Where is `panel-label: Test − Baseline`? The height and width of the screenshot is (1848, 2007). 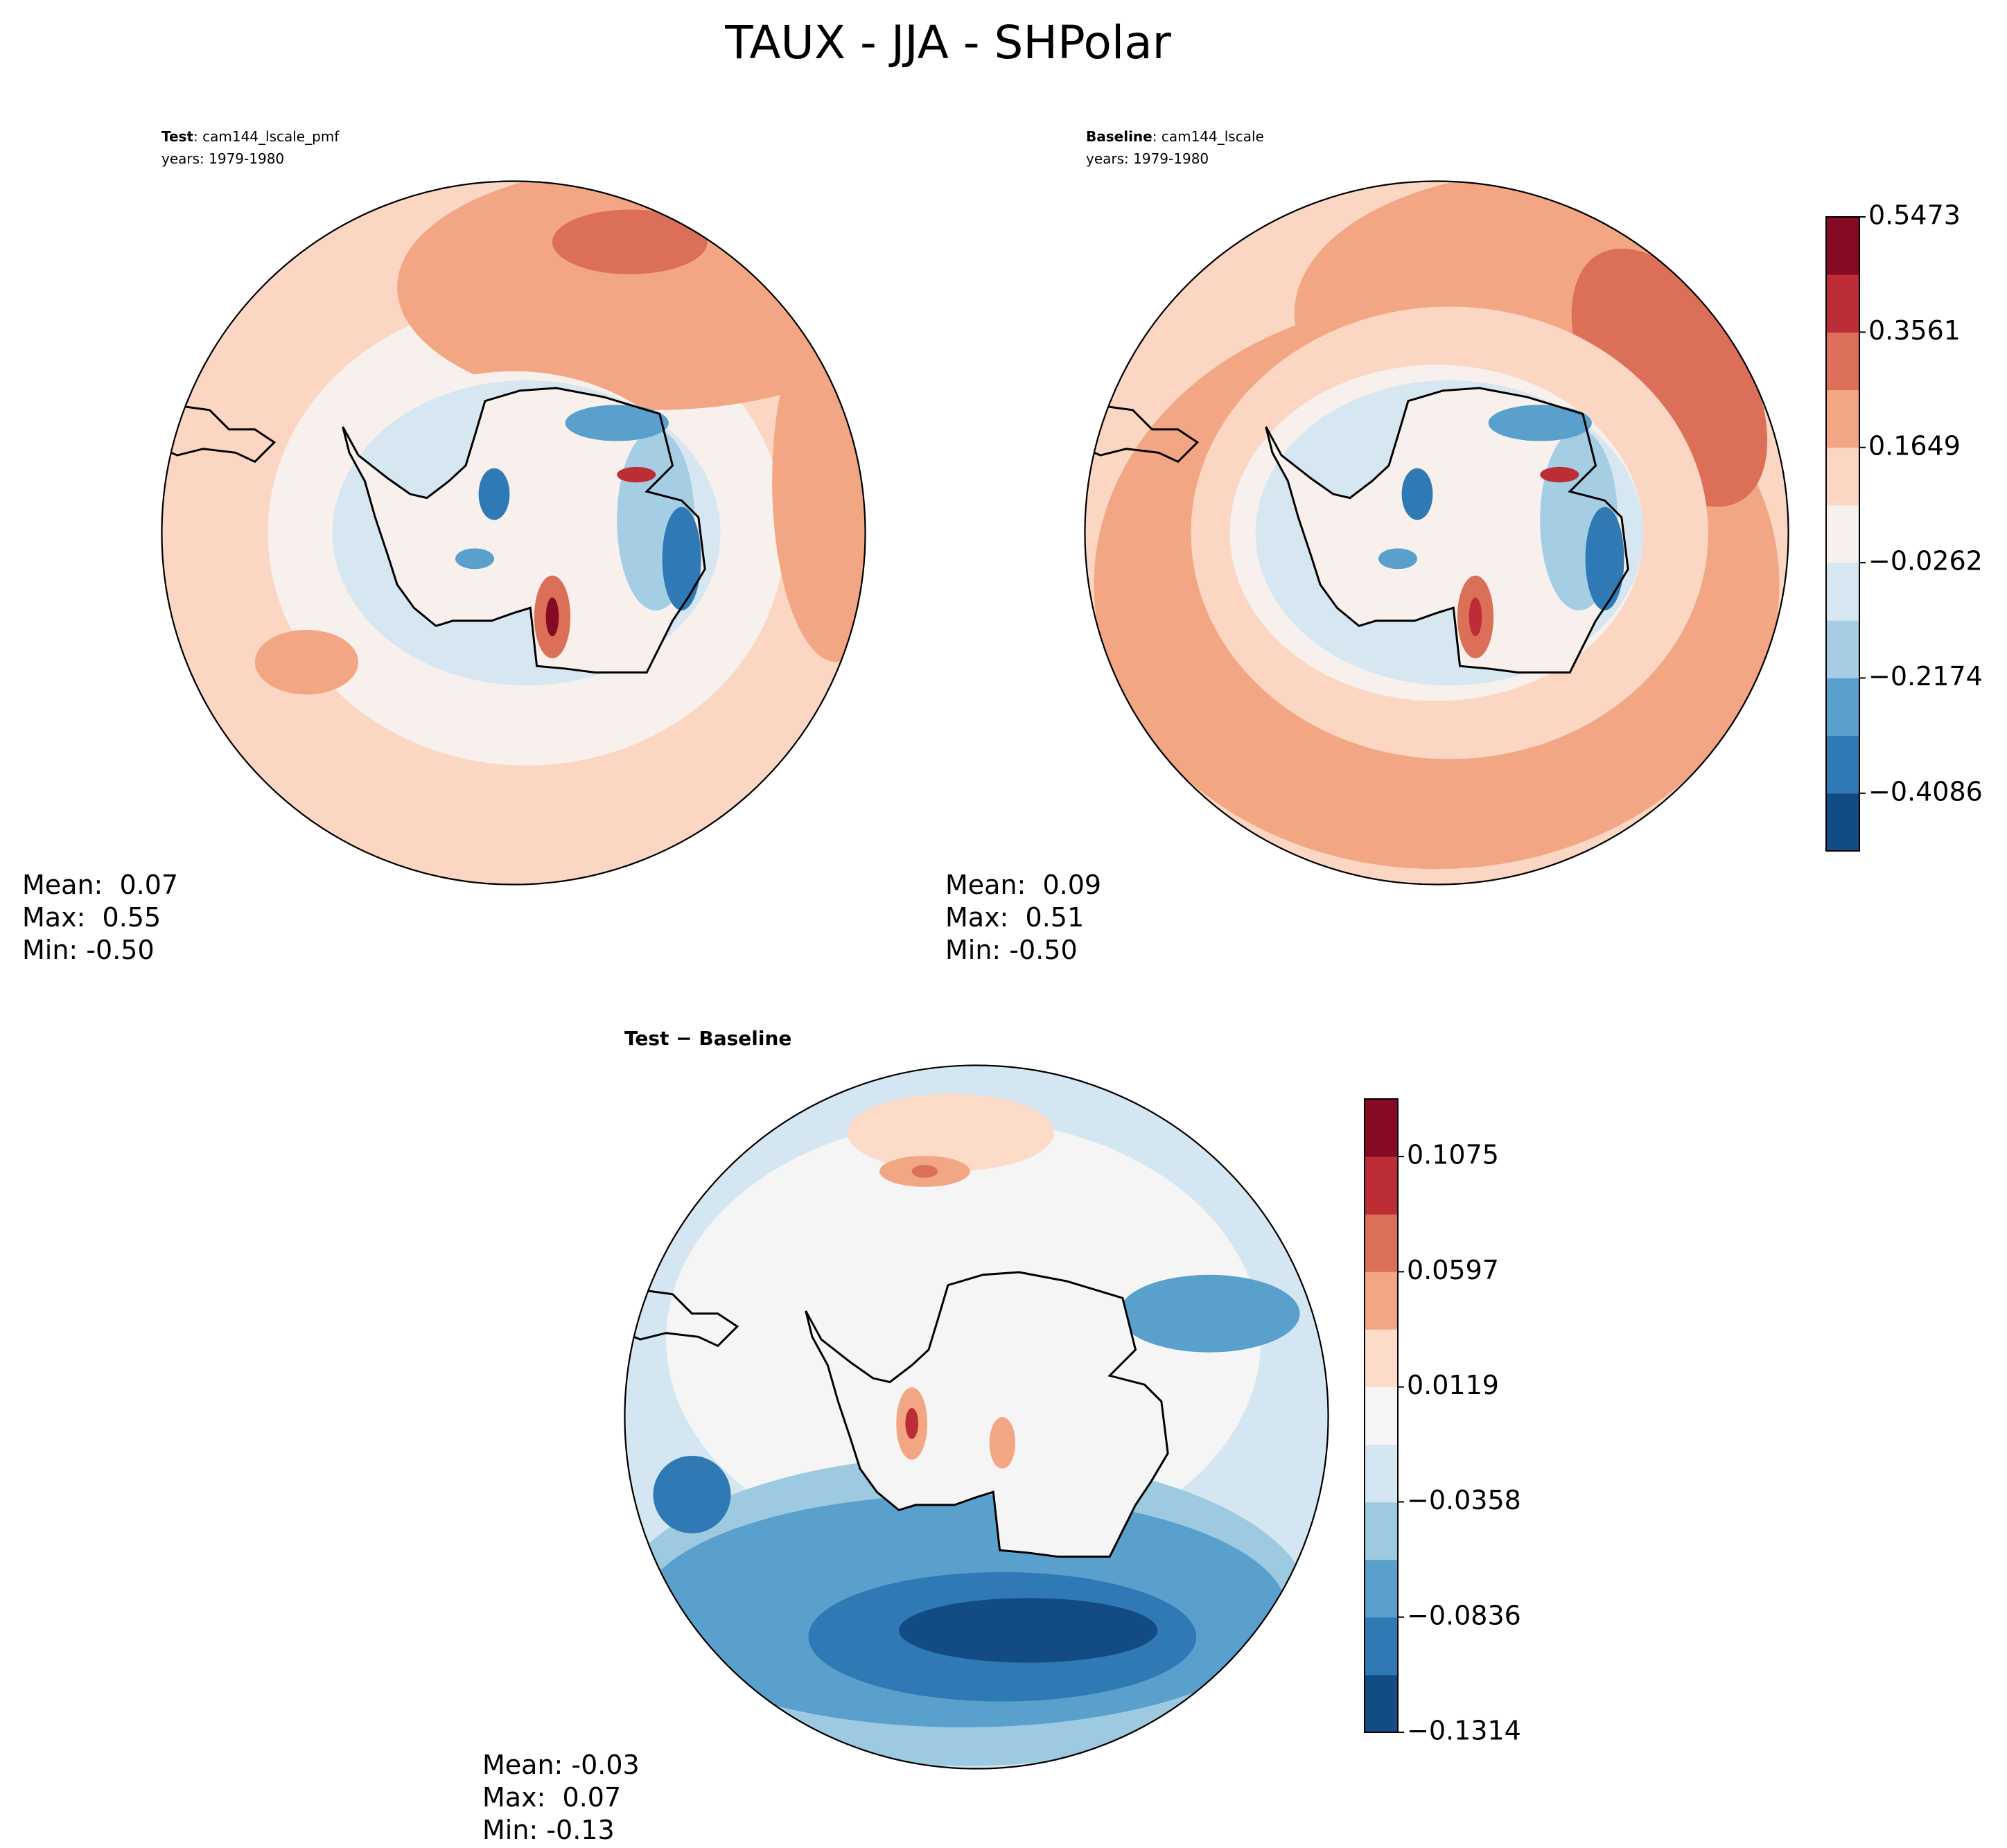
panel-label: Test − Baseline is located at coordinates (707, 1038).